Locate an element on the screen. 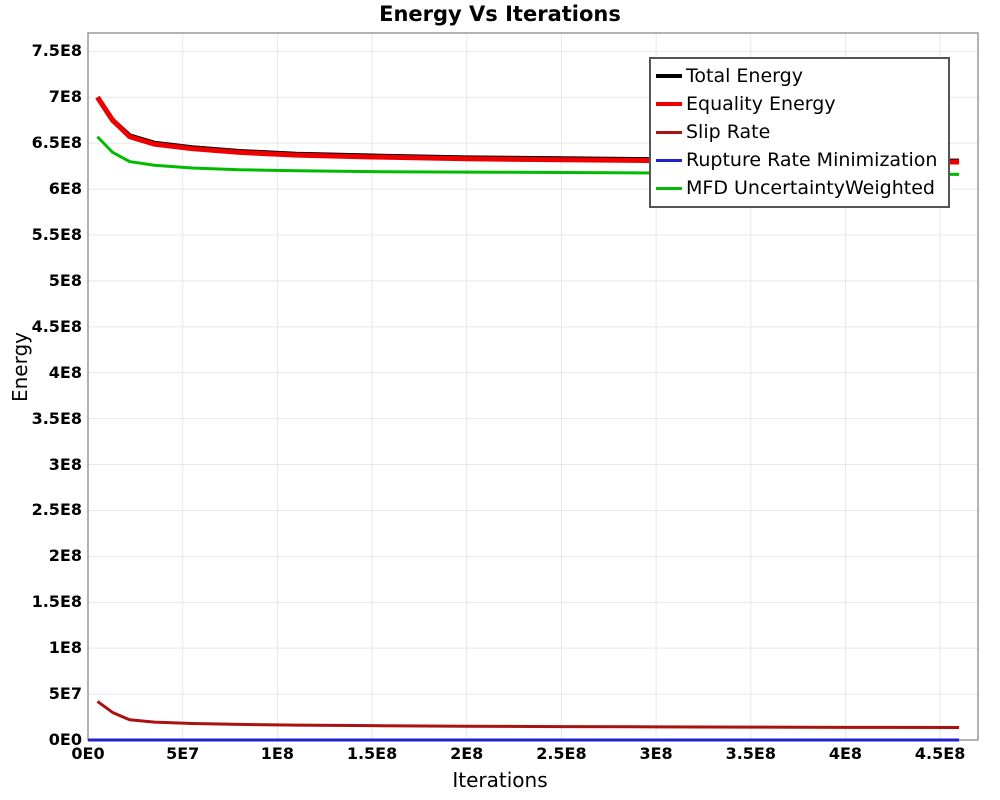 Image resolution: width=1000 pixels, height=800 pixels. y-tick-label: 0E0 is located at coordinates (65, 739).